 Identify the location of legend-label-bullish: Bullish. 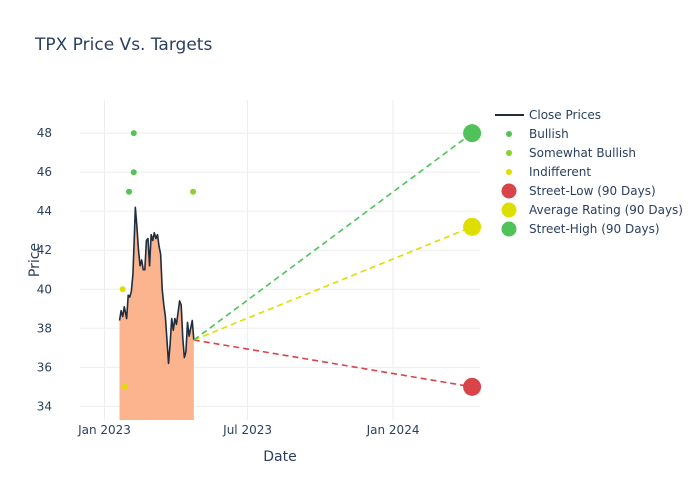
(549, 134).